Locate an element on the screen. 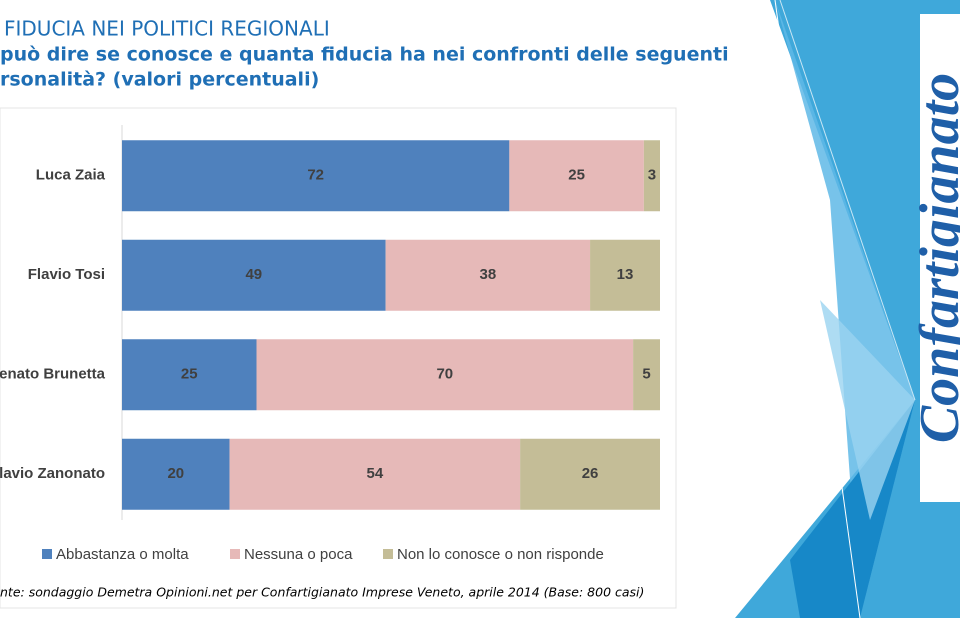 The width and height of the screenshot is (960, 618). data-label: 54 is located at coordinates (375, 473).